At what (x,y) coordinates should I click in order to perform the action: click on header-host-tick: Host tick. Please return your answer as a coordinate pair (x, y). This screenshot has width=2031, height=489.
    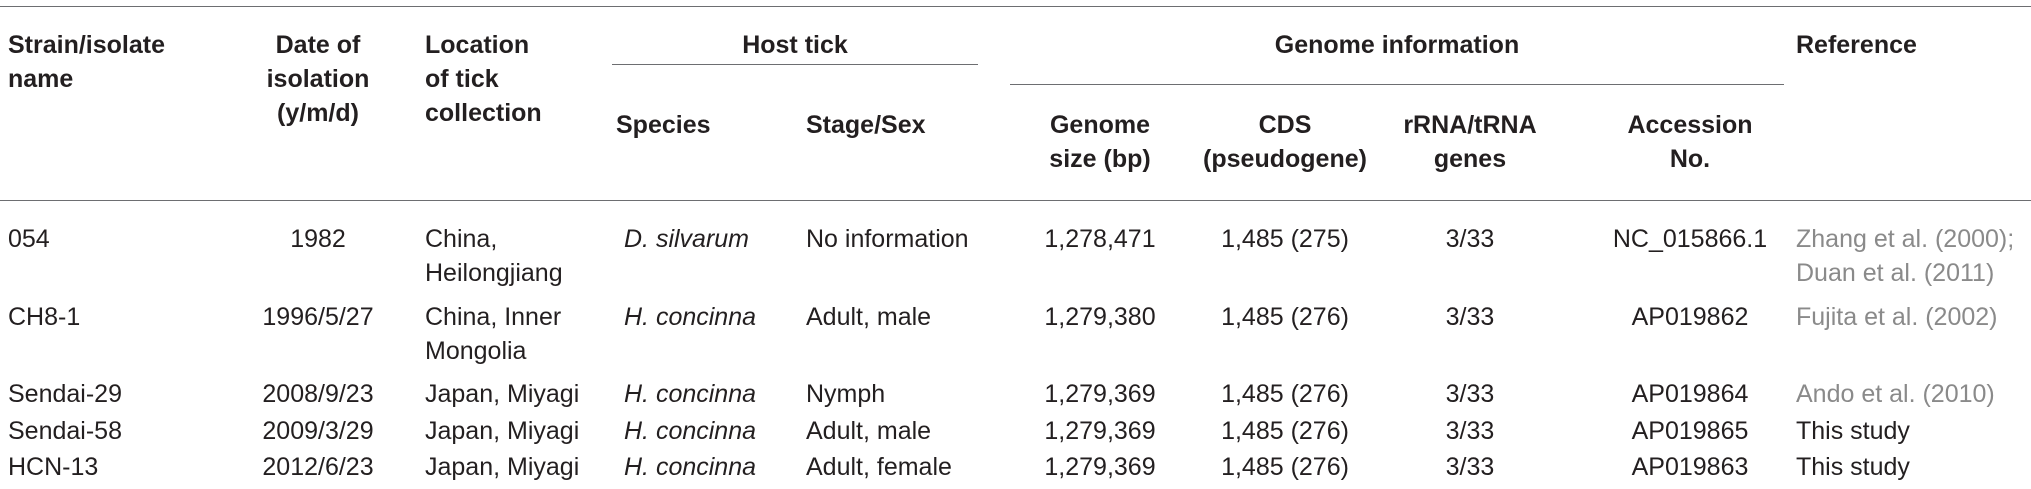
    Looking at the image, I should click on (795, 45).